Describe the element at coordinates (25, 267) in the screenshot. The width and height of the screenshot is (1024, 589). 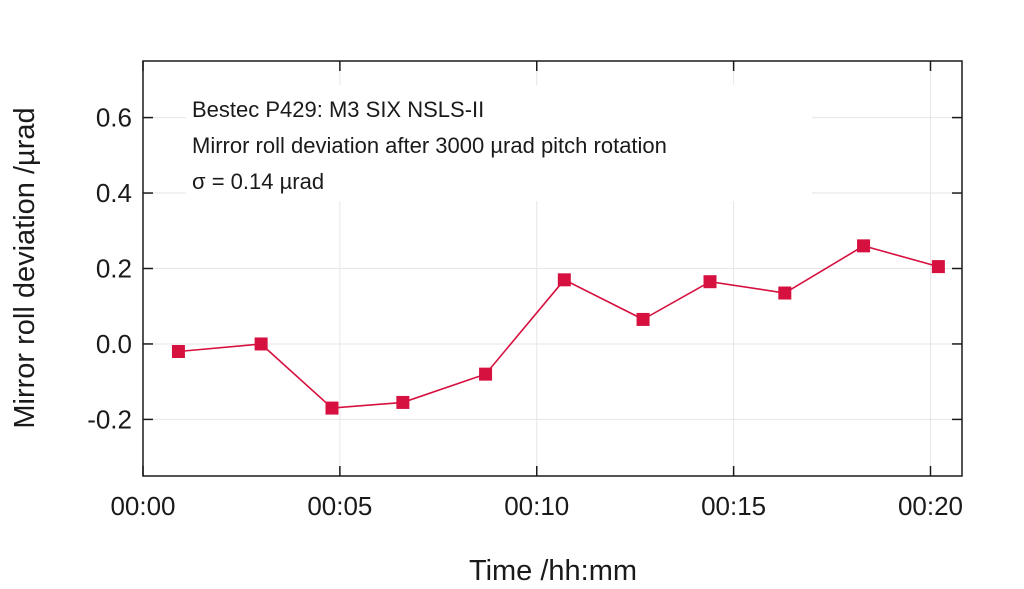
I see `y-axis-label: Mirror roll deviation /µrad` at that location.